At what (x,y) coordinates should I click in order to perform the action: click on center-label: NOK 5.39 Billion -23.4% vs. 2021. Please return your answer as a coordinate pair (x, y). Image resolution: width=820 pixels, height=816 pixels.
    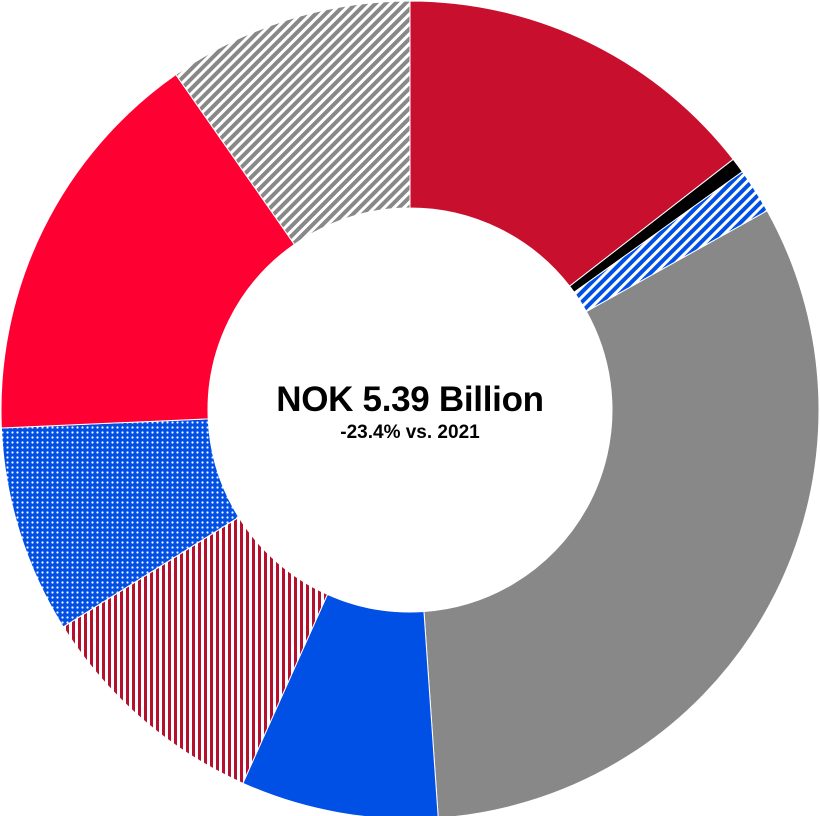
    Looking at the image, I should click on (410, 413).